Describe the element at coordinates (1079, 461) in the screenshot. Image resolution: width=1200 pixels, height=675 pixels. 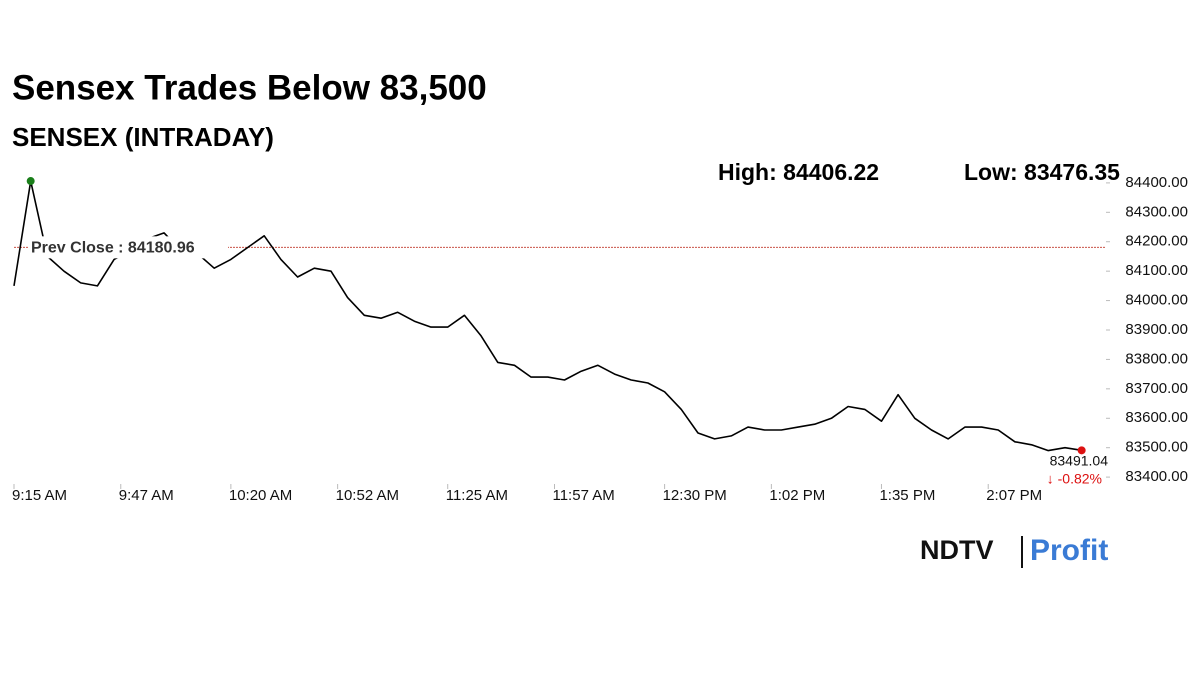
I see `last-label: 83491.04` at that location.